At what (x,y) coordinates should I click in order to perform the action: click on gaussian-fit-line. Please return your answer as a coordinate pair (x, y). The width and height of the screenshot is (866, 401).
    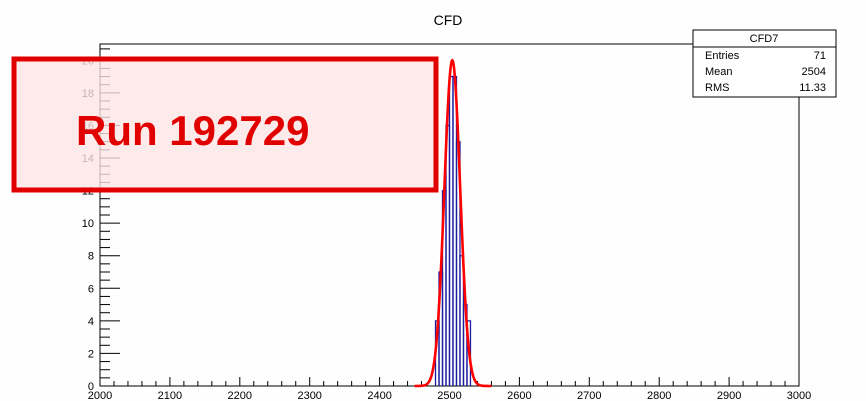
    Looking at the image, I should click on (453, 223).